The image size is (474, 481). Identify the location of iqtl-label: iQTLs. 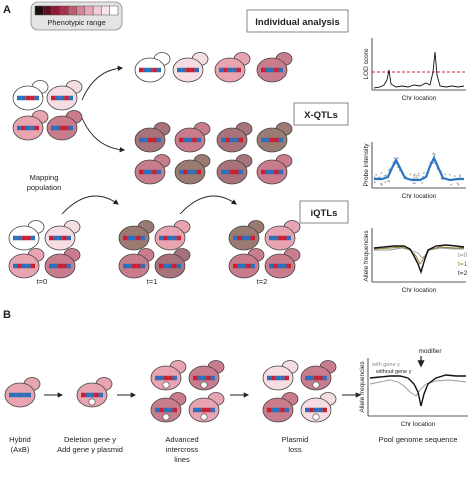
(324, 213).